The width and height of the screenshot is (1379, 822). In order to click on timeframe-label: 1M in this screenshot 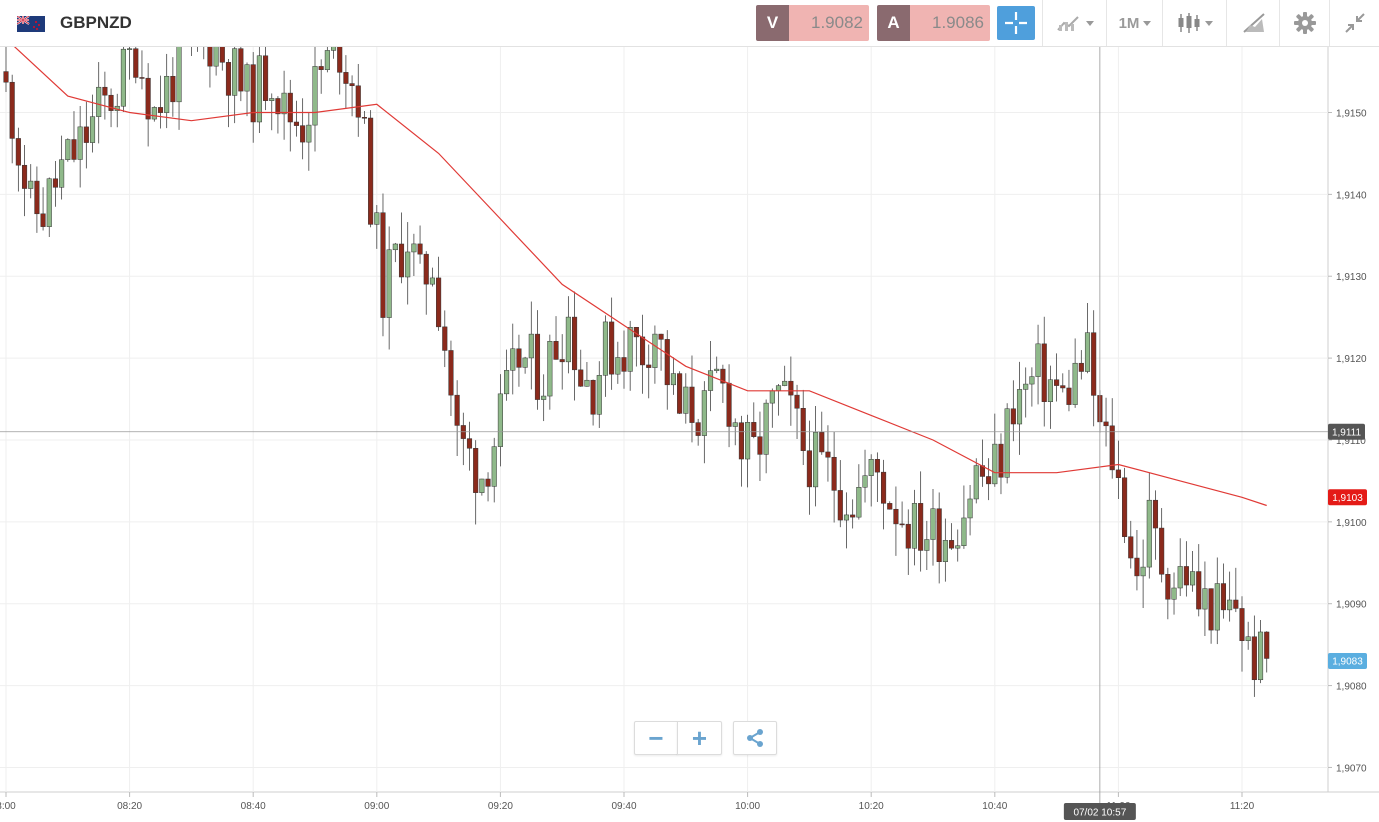, I will do `click(1129, 23)`.